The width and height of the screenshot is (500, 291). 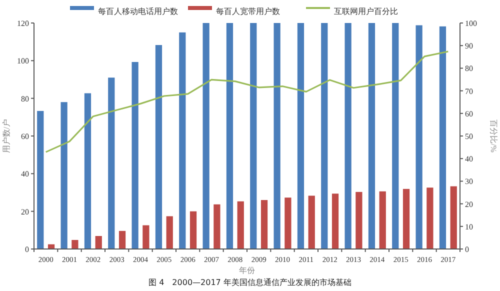 I want to click on y2-tick-label: 20, so click(x=469, y=204).